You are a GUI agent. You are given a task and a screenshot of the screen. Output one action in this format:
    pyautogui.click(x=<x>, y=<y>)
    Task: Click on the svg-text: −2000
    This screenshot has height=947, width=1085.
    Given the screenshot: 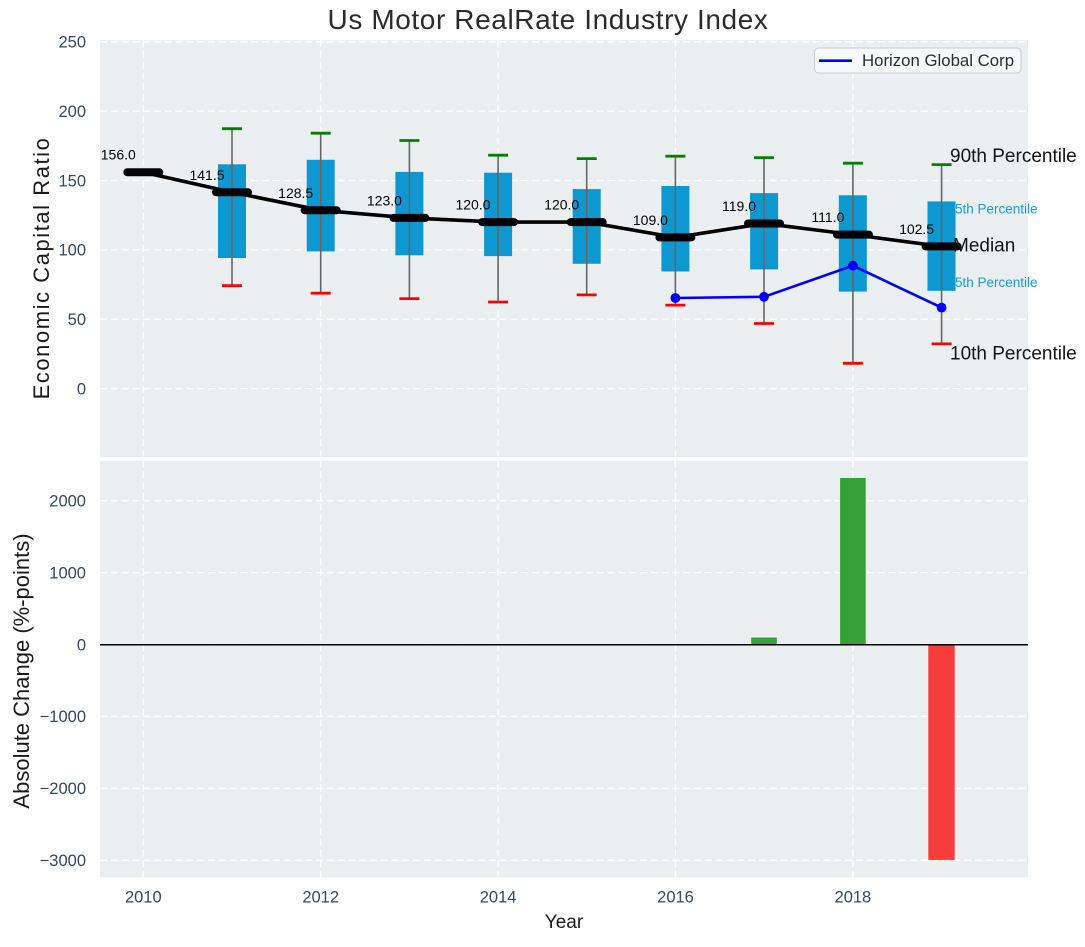 What is the action you would take?
    pyautogui.click(x=63, y=789)
    